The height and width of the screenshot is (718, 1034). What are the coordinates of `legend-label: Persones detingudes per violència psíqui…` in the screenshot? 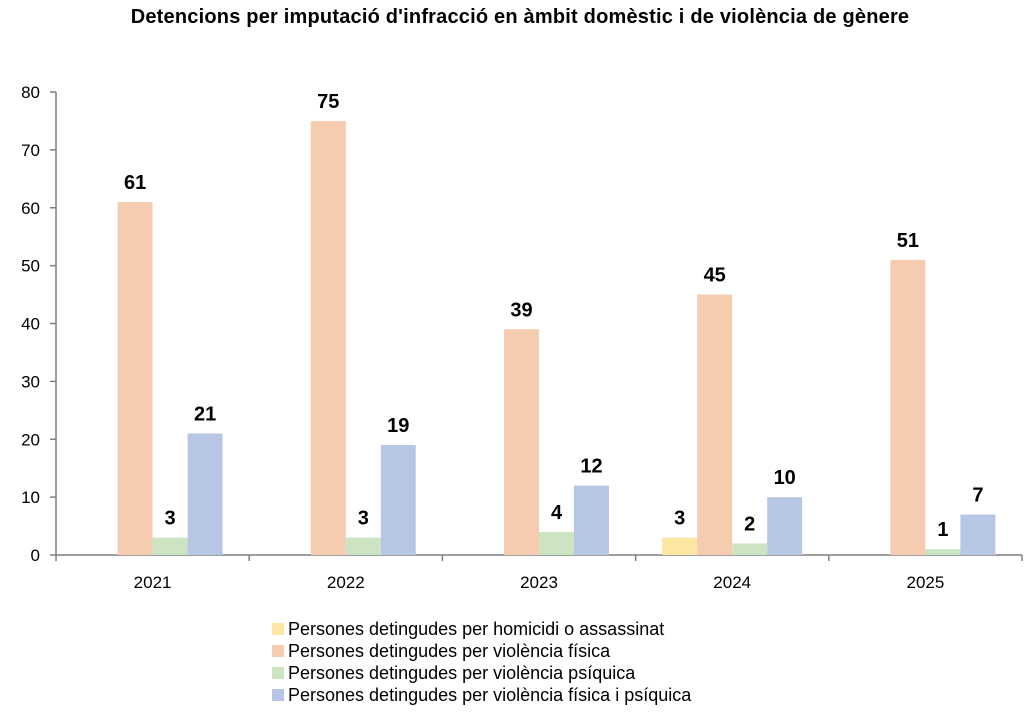 It's located at (462, 672).